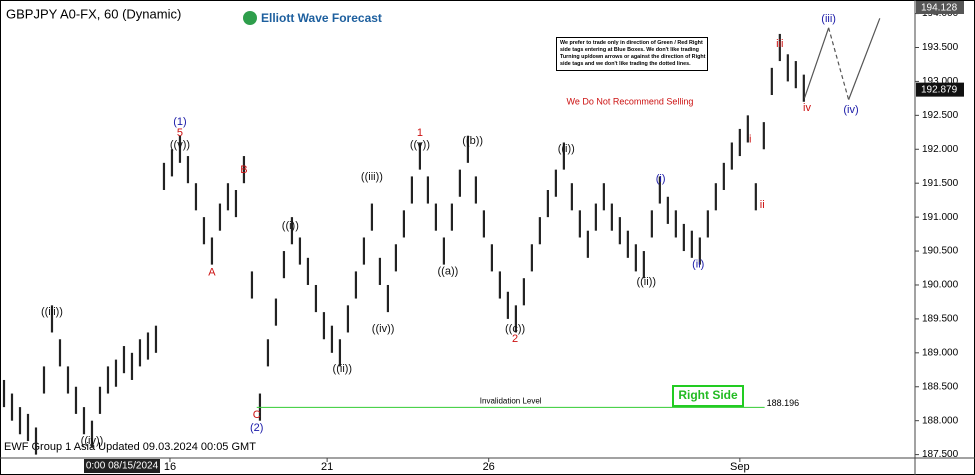  I want to click on y-tick-label: 187.500, so click(940, 454).